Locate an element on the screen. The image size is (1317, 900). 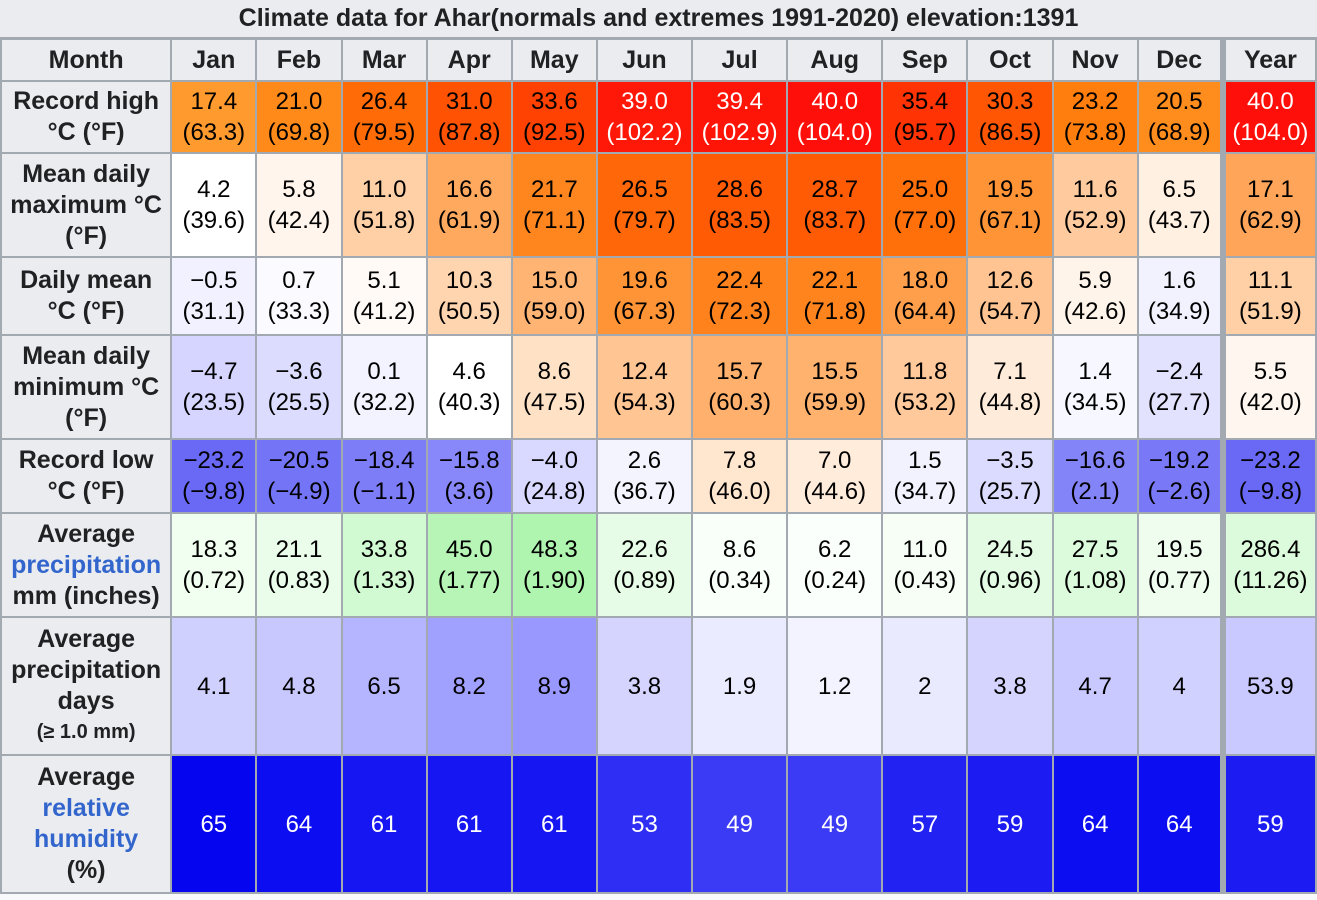
celsius-value: 5.8 is located at coordinates (299, 189).